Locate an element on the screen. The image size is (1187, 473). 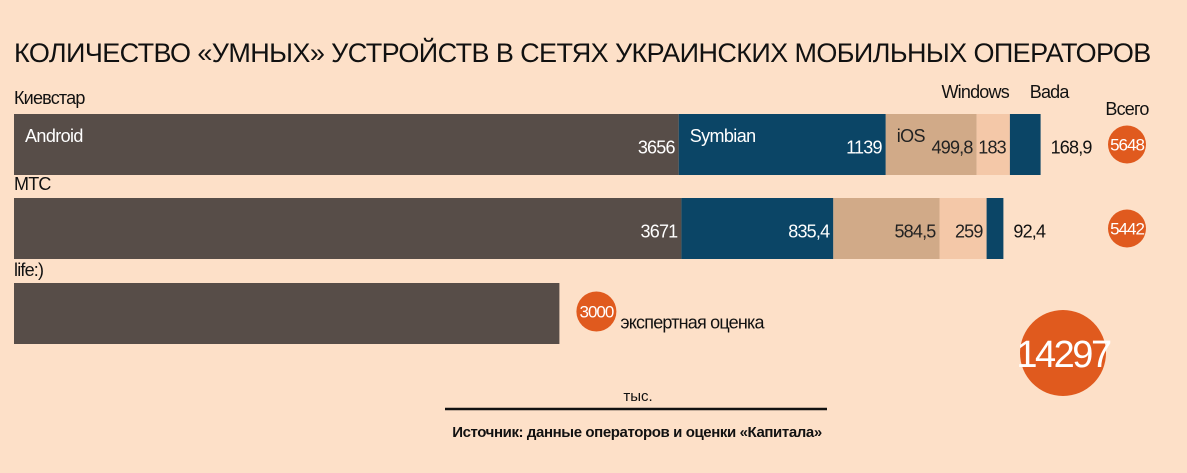
row-label-1: Киевстар is located at coordinates (49, 98).